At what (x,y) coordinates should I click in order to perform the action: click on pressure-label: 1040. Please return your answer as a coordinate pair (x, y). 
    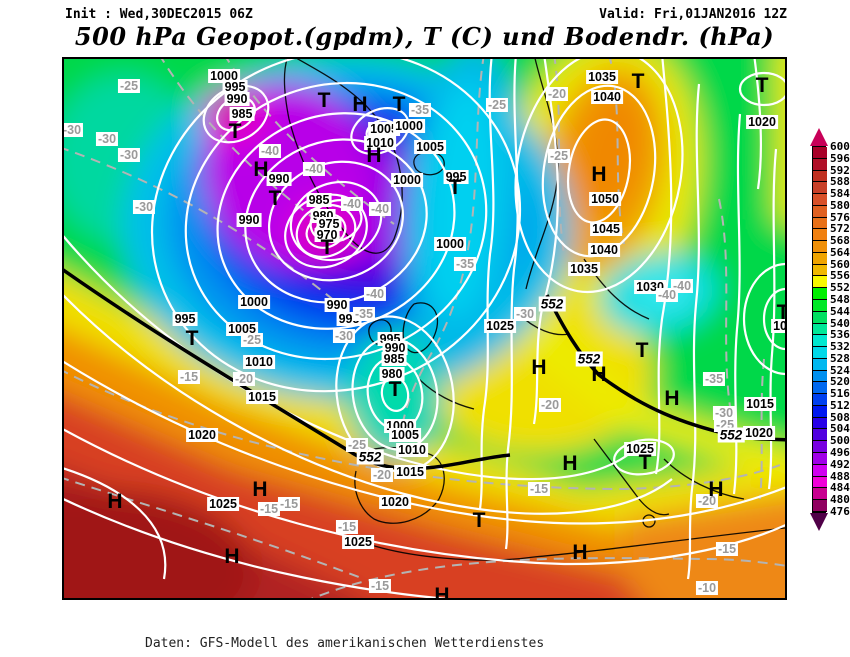
    Looking at the image, I should click on (607, 97).